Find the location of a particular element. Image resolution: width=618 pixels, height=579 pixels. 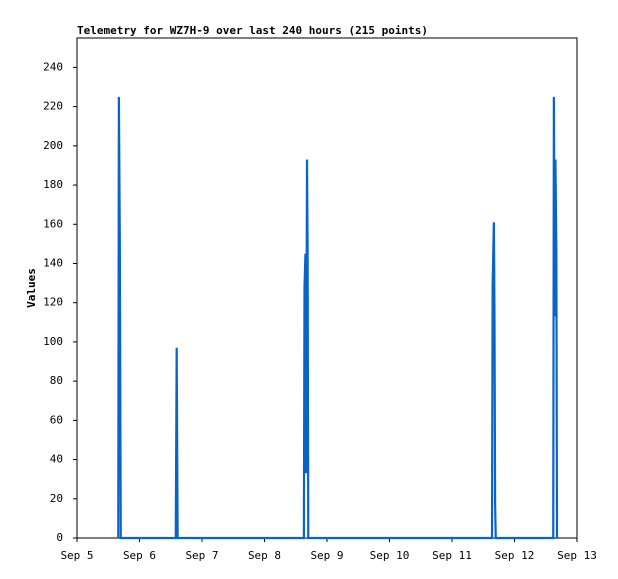

x-tick-label: Sep 9 is located at coordinates (326, 555).